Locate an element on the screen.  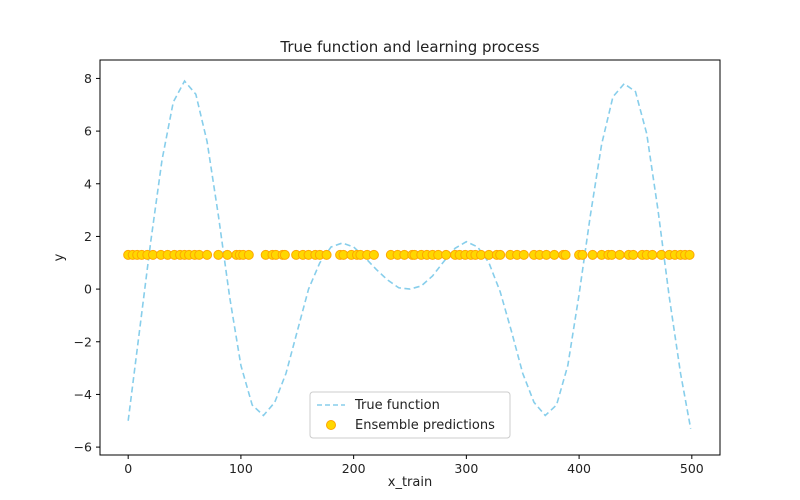
x-axis-ticks: 0 100 200 300 400 500 is located at coordinates (414, 465).